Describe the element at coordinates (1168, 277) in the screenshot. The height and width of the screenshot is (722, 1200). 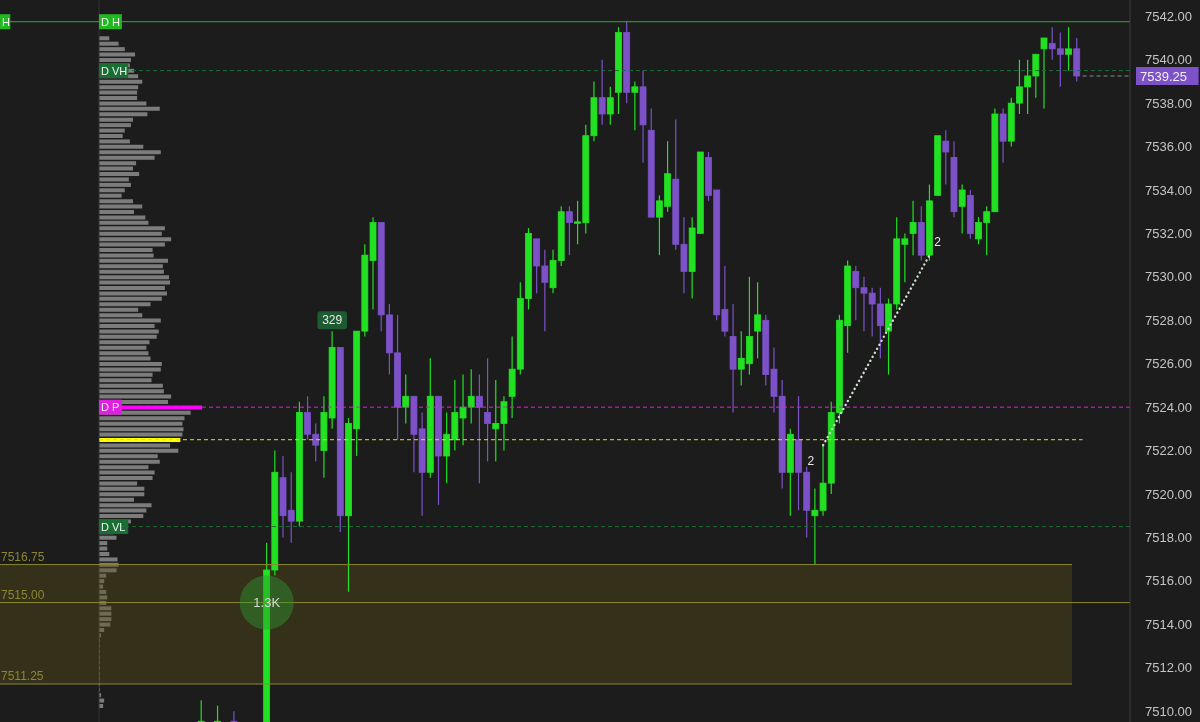
I see `y-tick-label: 7530.00` at that location.